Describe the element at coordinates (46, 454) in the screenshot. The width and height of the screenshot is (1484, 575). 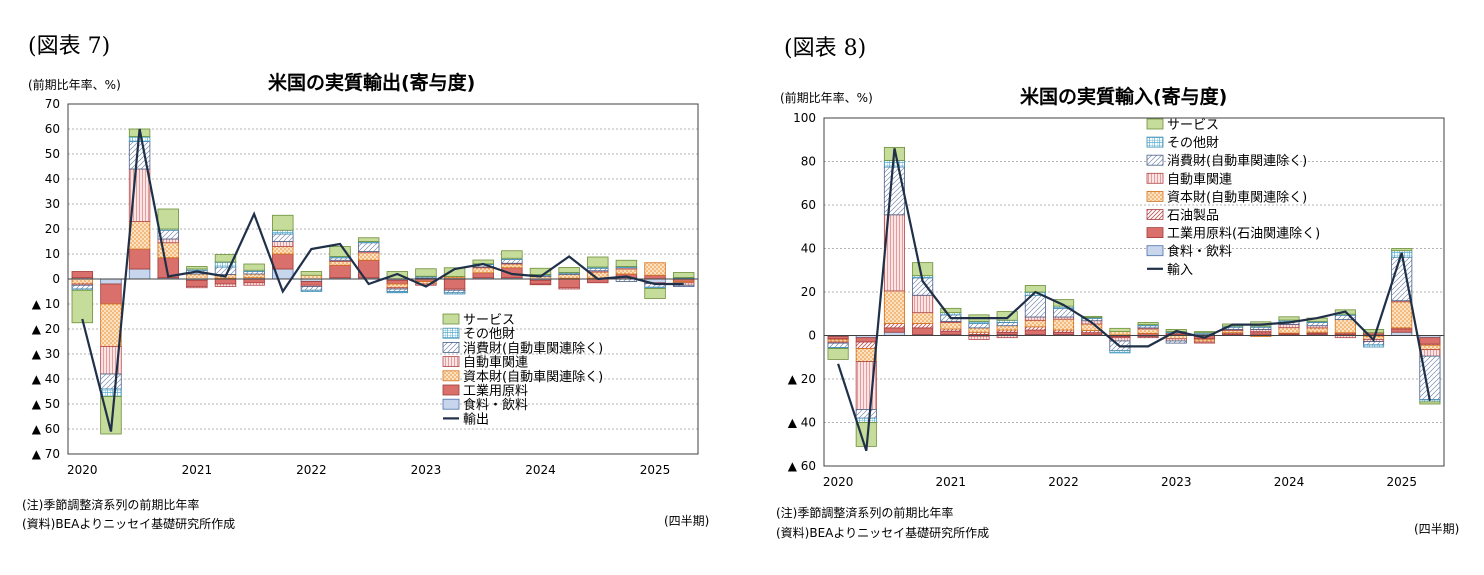
I see `y-tick-label: ▲ 70` at that location.